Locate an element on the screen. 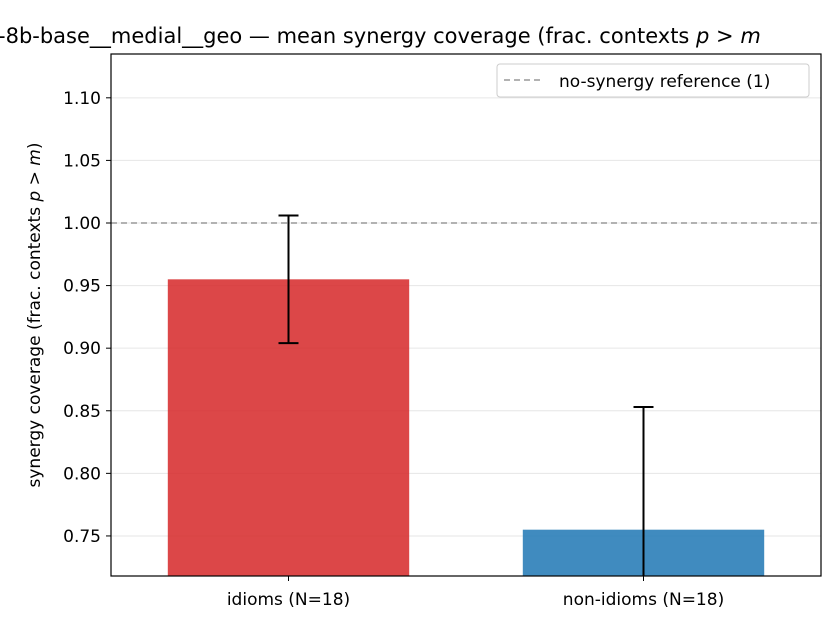 The height and width of the screenshot is (630, 840). y-tick-label: 0.85 is located at coordinates (82, 412).